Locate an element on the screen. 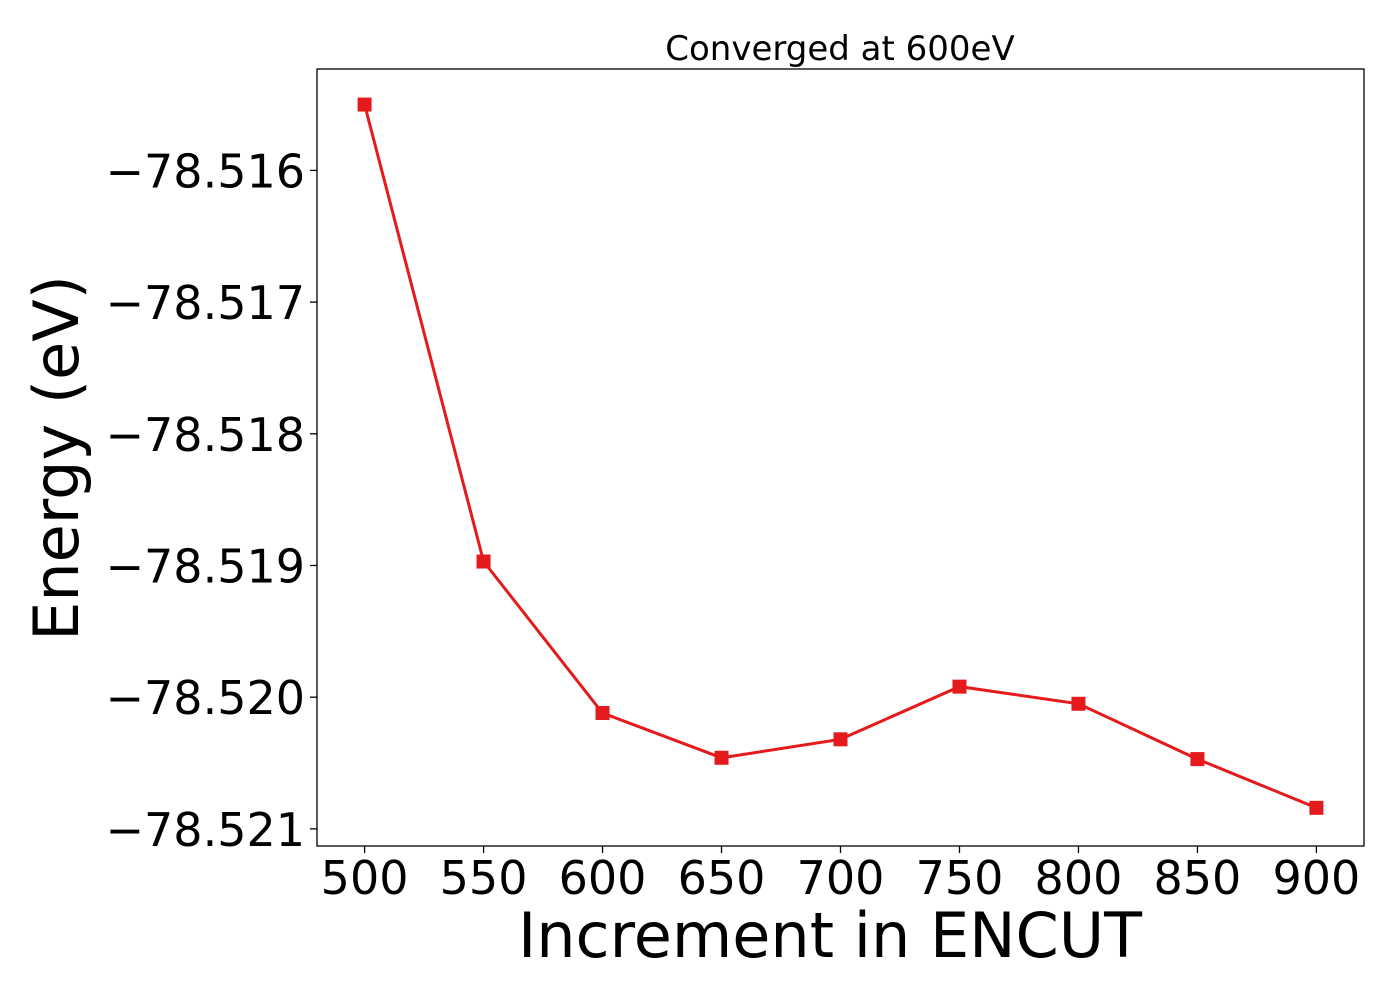 The image size is (1400, 1000). x-tick-label: 800 is located at coordinates (1079, 878).